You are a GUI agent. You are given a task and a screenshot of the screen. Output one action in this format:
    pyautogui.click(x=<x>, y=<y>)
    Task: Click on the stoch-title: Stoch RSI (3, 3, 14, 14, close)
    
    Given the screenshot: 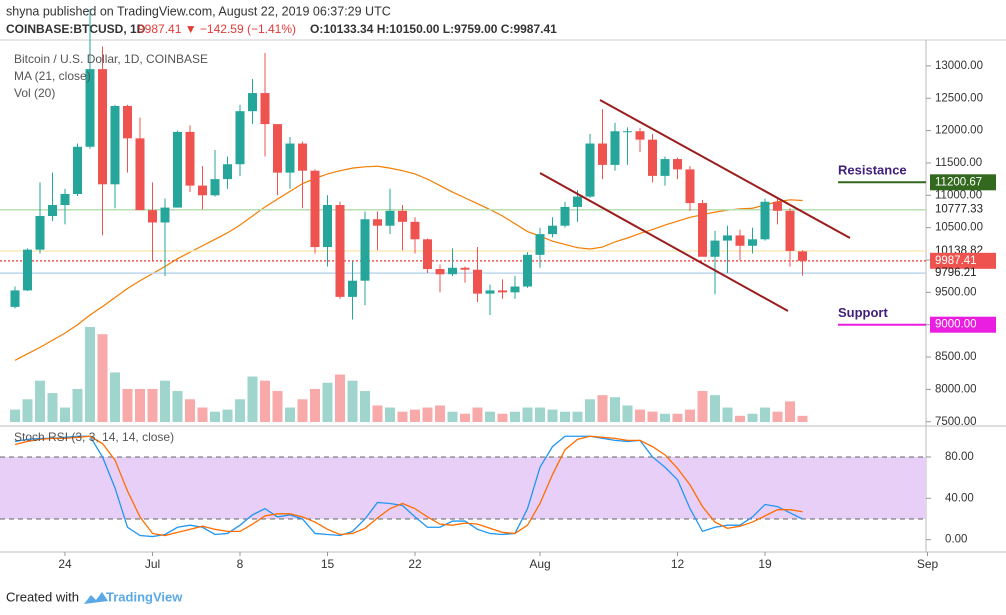 What is the action you would take?
    pyautogui.click(x=94, y=437)
    